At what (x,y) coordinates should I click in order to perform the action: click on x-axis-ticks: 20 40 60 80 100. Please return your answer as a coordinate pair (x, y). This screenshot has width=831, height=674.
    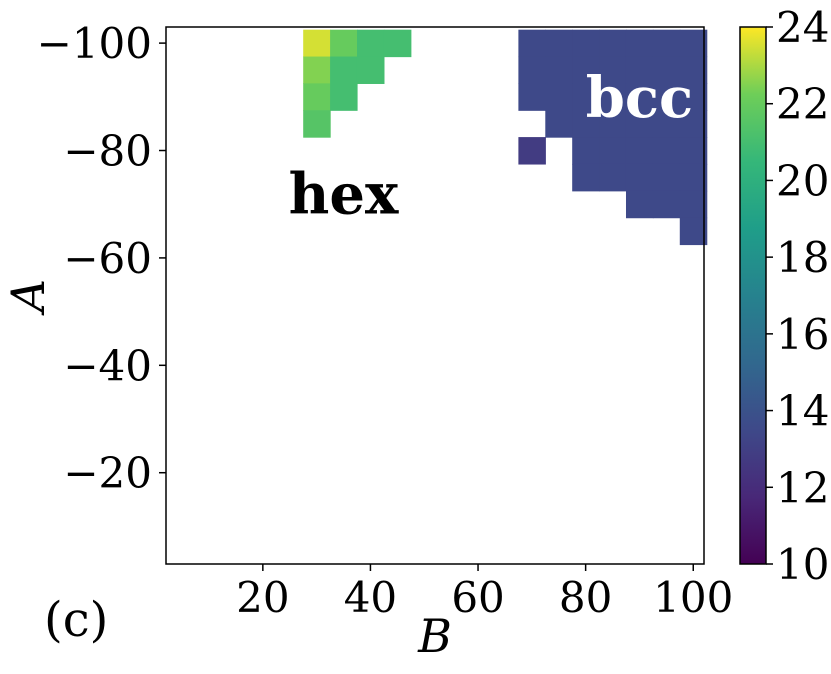
    Looking at the image, I should click on (484, 593).